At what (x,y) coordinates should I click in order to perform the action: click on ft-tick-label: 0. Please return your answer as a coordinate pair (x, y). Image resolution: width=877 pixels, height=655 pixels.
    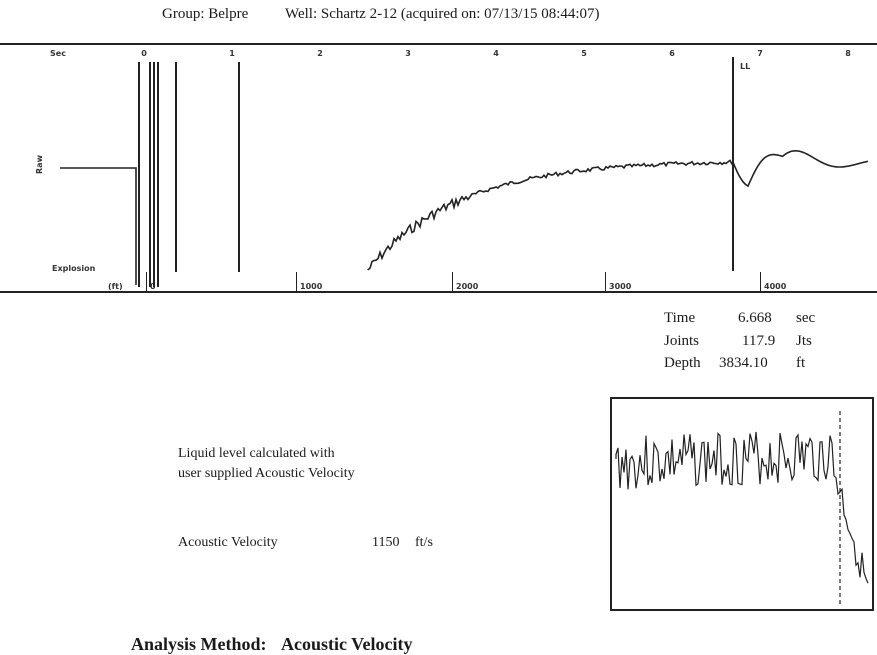
    Looking at the image, I should click on (153, 286).